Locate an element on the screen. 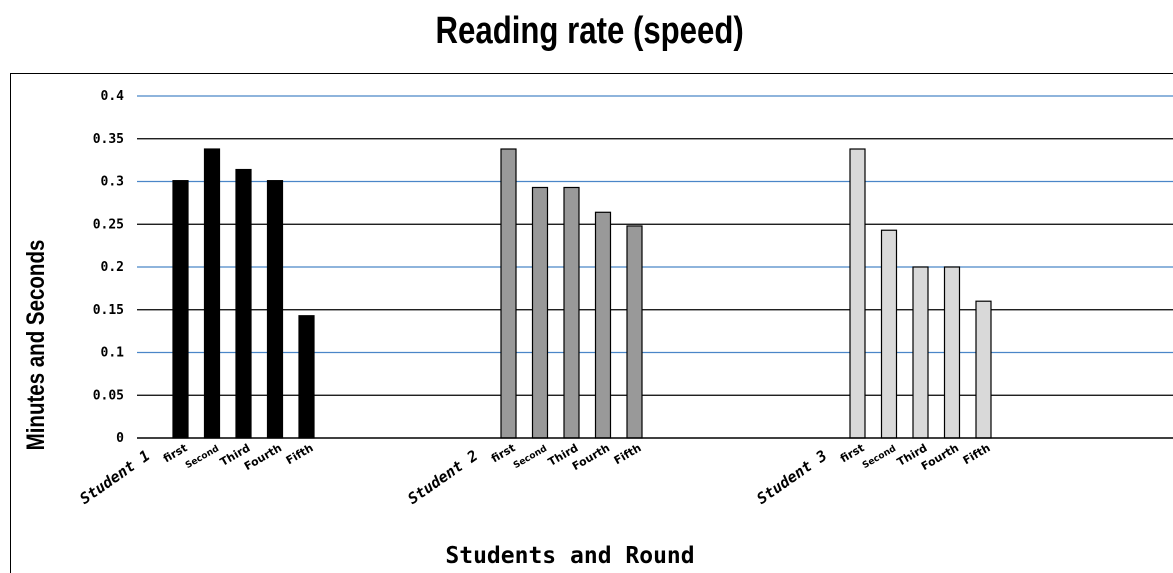 This screenshot has height=573, width=1173. group-label: Student 3 is located at coordinates (791, 477).